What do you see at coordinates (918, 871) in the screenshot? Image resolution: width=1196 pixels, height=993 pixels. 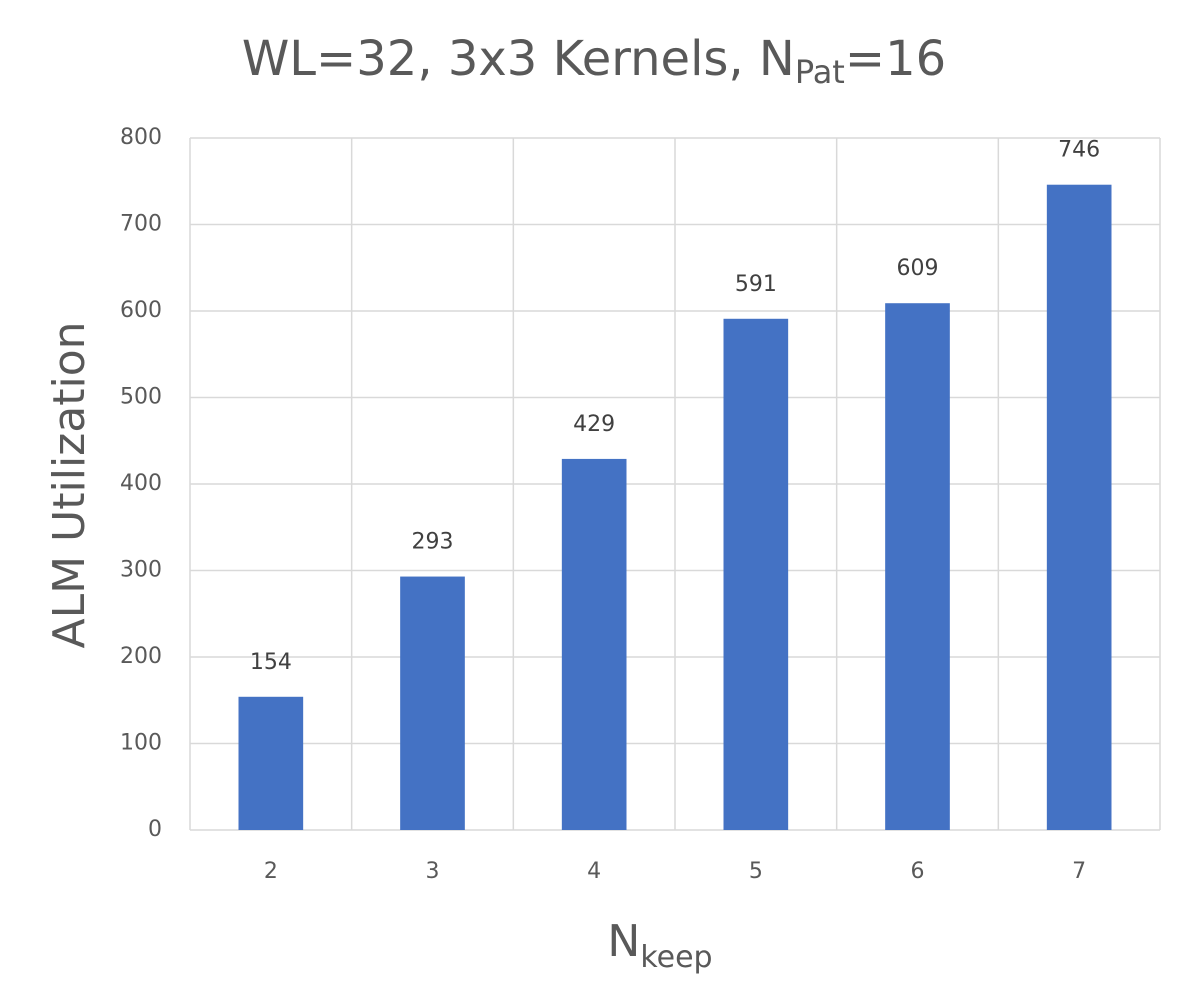 I see `x-tick-label: 6` at bounding box center [918, 871].